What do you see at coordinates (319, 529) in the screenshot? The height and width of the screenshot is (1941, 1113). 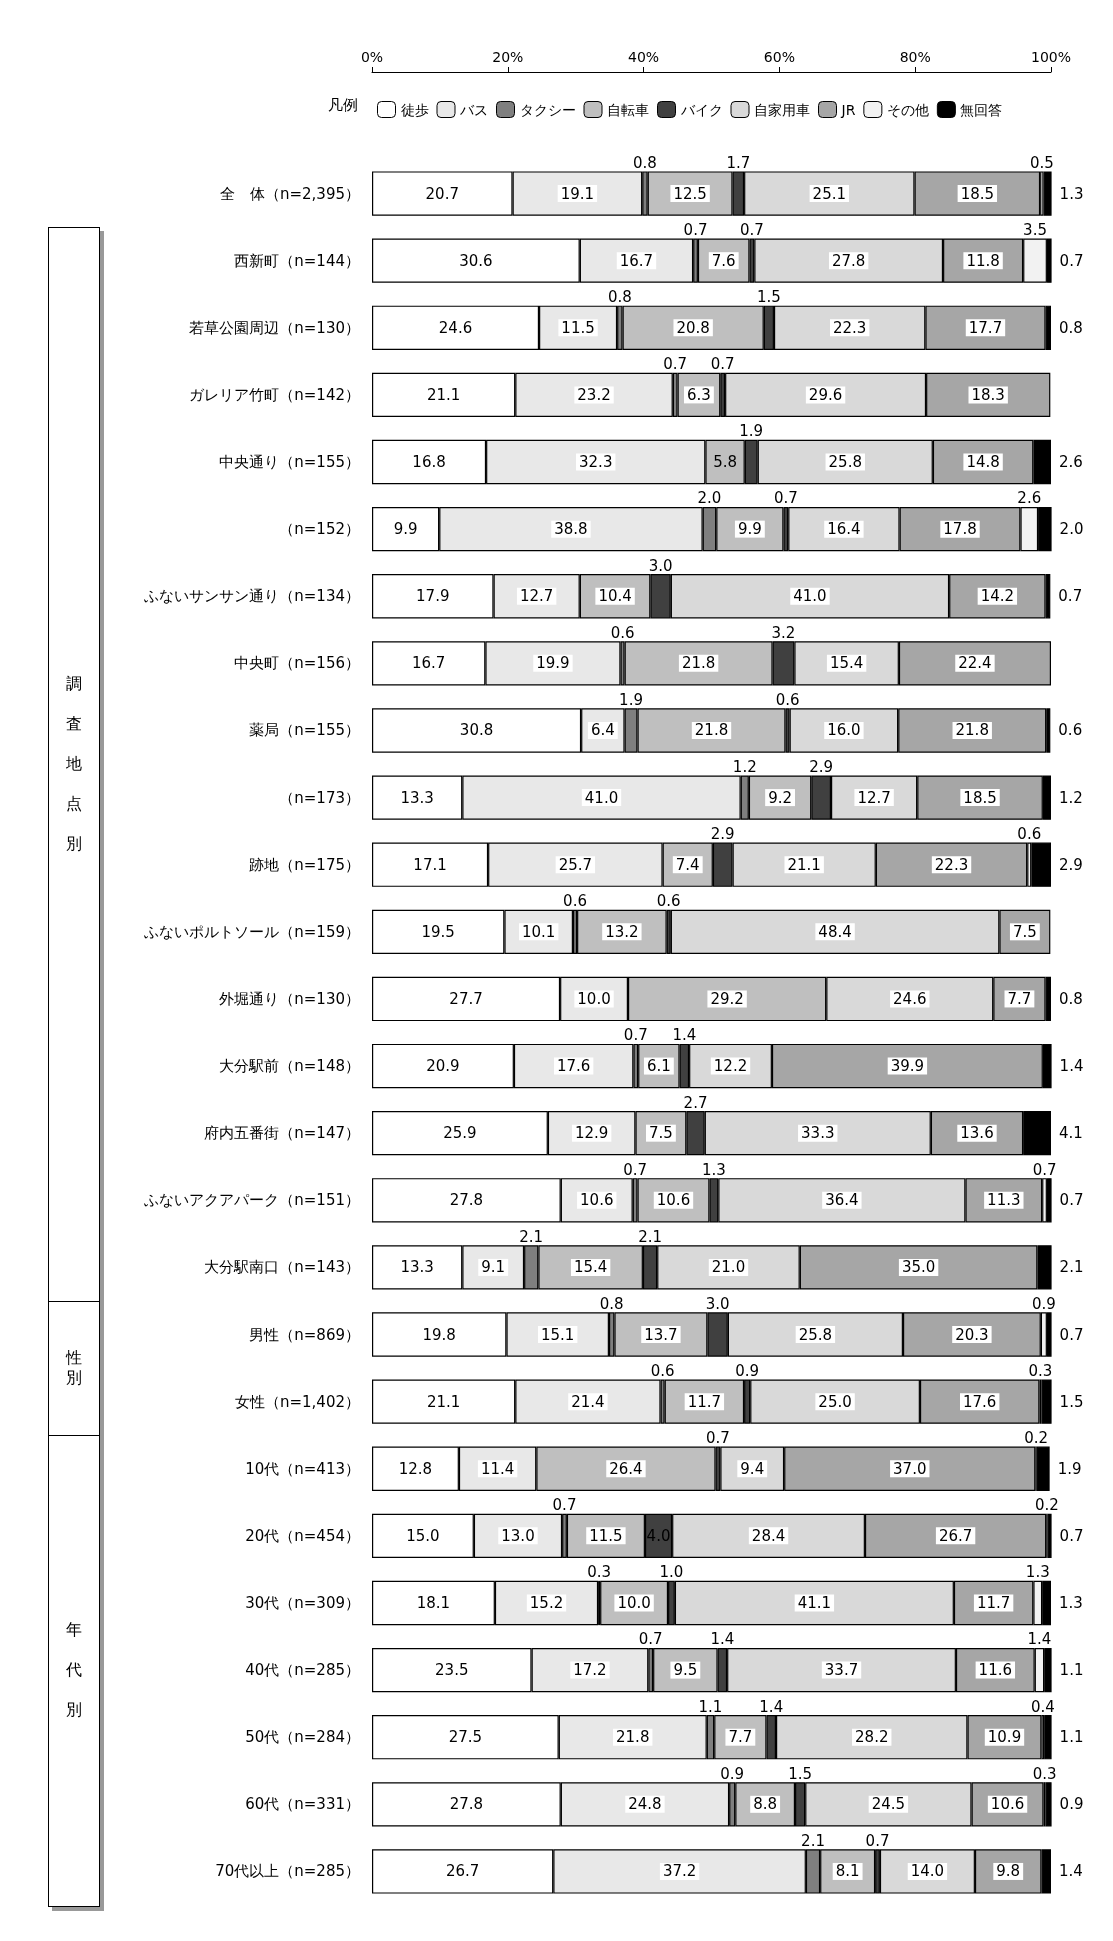 I see `y-tick-label: （n=152）` at bounding box center [319, 529].